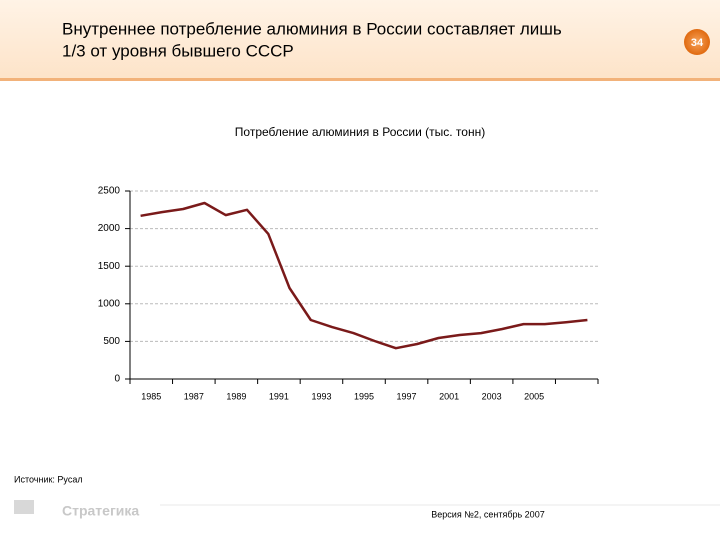  Describe the element at coordinates (360, 40) in the screenshot. I see `header-band` at that location.